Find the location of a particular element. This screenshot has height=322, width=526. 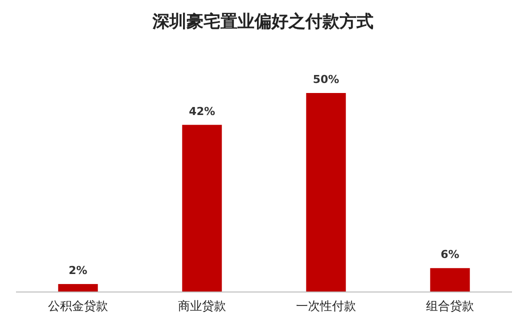

x-tick-label: 一次性付款 is located at coordinates (326, 306).